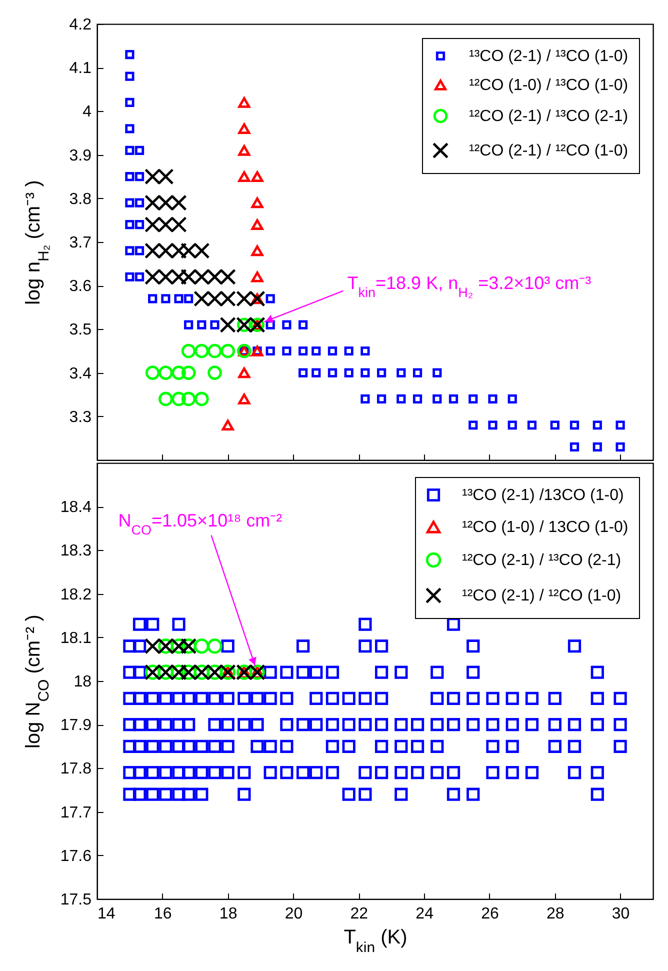 Image resolution: width=668 pixels, height=971 pixels. What do you see at coordinates (548, 56) in the screenshot?
I see `legend-label: ¹³CO (2-1) / ¹³CO (1-0)` at bounding box center [548, 56].